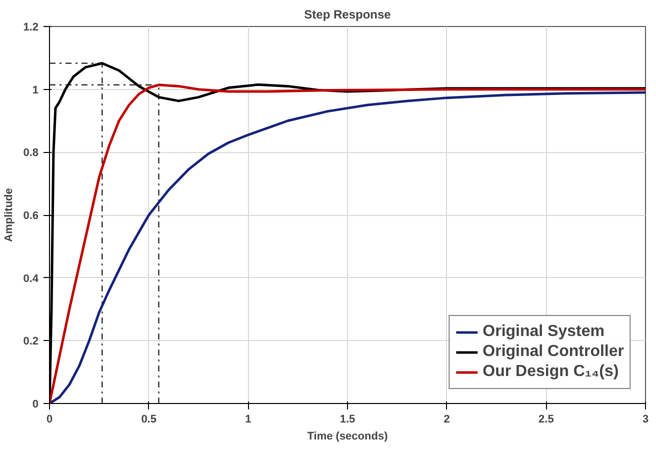  What do you see at coordinates (546, 420) in the screenshot?
I see `x-tick-label: 2.5` at bounding box center [546, 420].